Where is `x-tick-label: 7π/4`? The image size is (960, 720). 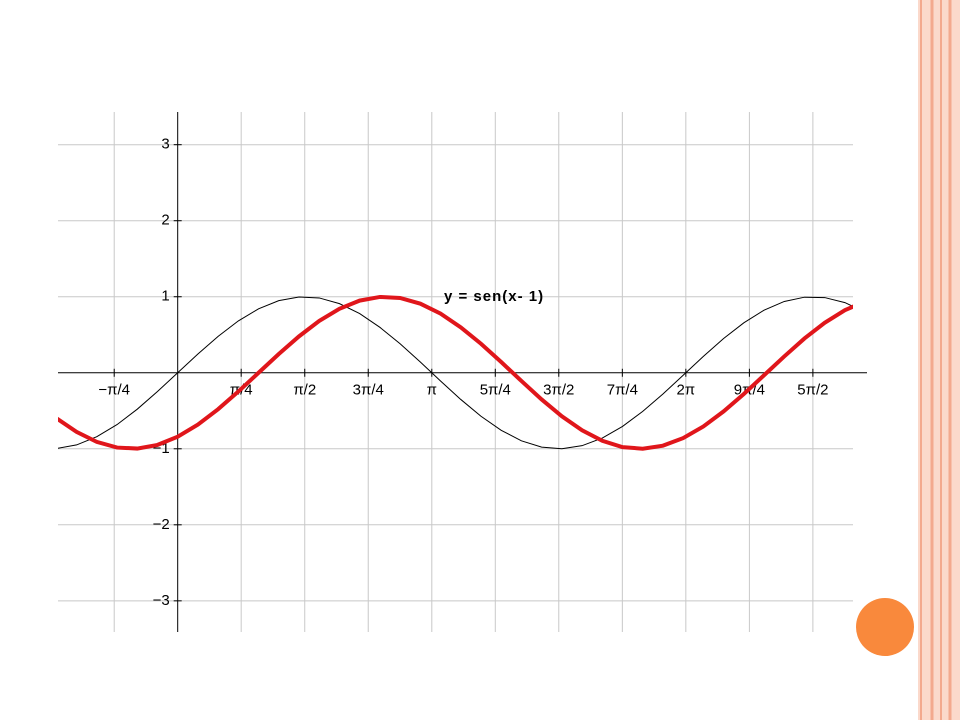
x-tick-label: 7π/4 is located at coordinates (622, 390).